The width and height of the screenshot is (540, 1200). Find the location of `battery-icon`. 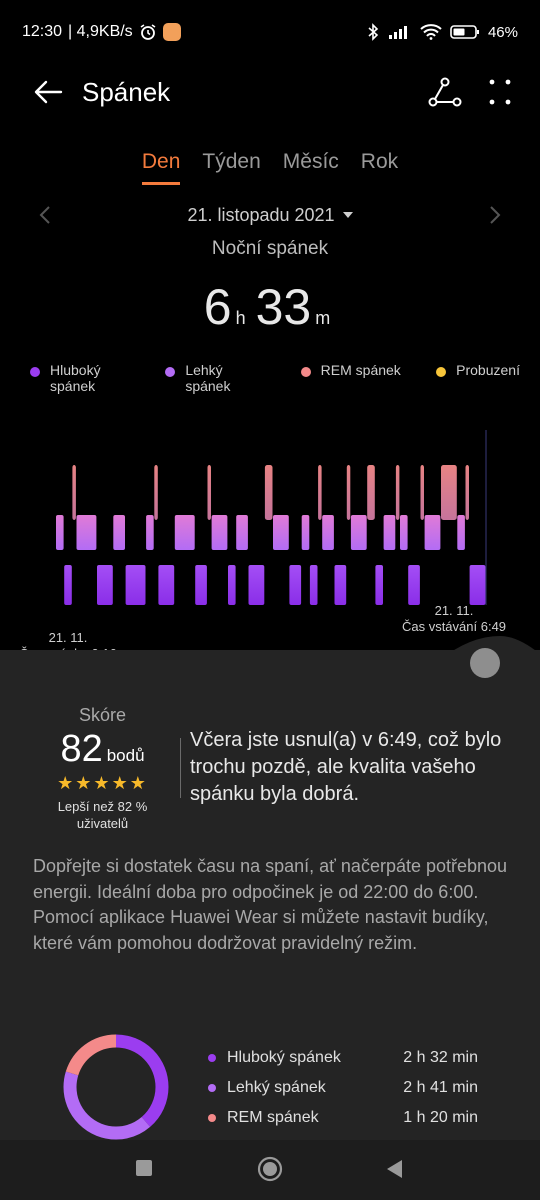

battery-icon is located at coordinates (464, 32).